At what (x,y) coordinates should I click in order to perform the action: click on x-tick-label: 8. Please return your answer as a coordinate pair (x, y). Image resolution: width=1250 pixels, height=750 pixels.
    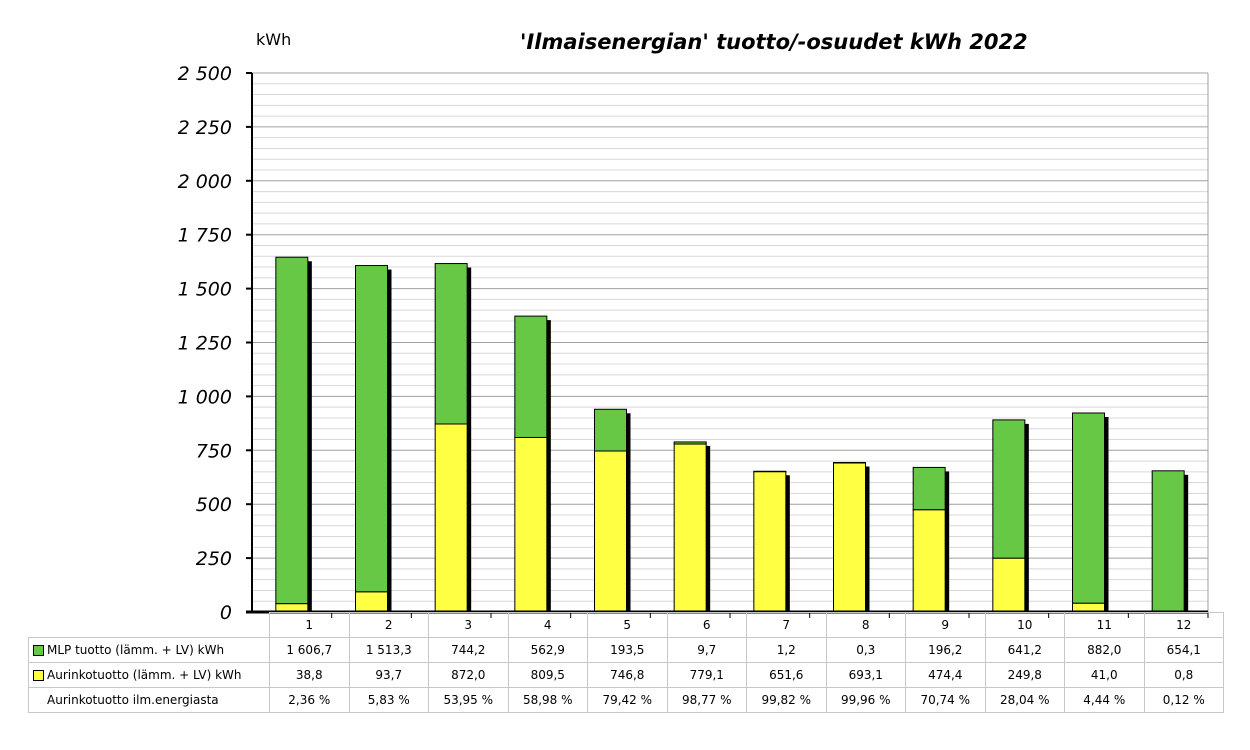
    Looking at the image, I should click on (865, 625).